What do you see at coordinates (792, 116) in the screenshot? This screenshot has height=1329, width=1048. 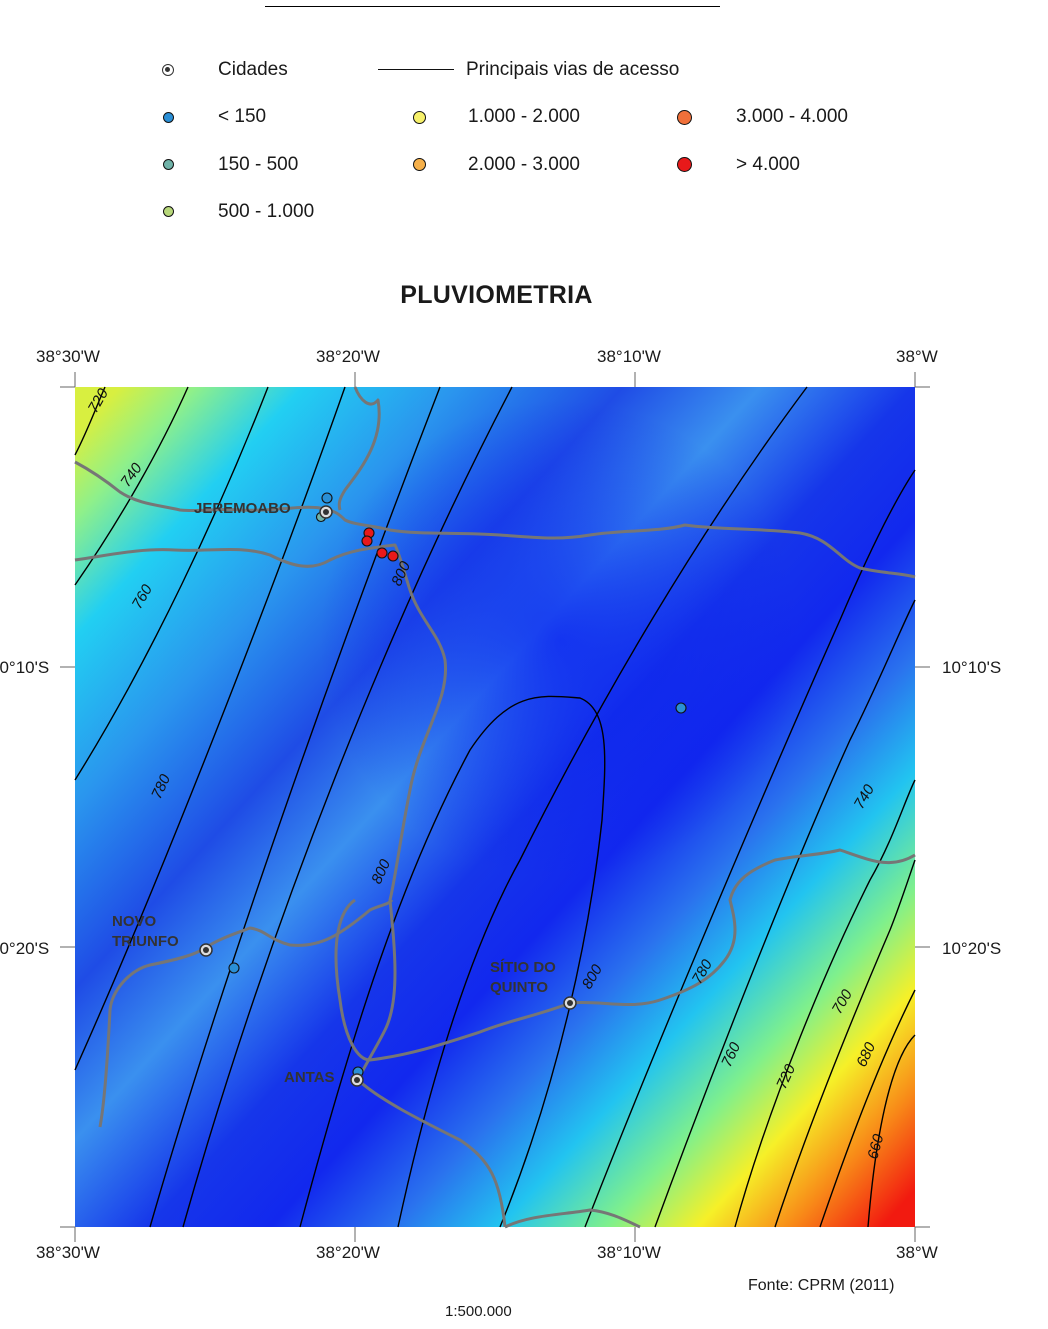 I see `legend-class-label: 3.000 - 4.000` at bounding box center [792, 116].